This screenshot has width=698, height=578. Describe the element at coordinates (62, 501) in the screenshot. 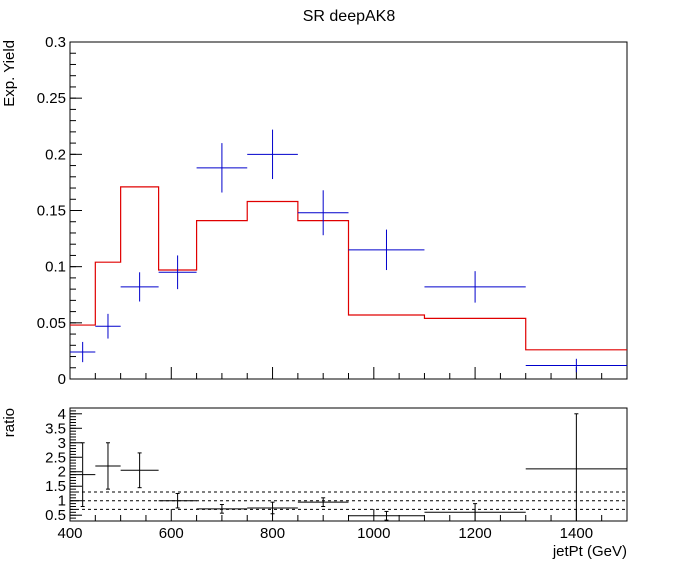

I see `y-tick-label: 1` at that location.